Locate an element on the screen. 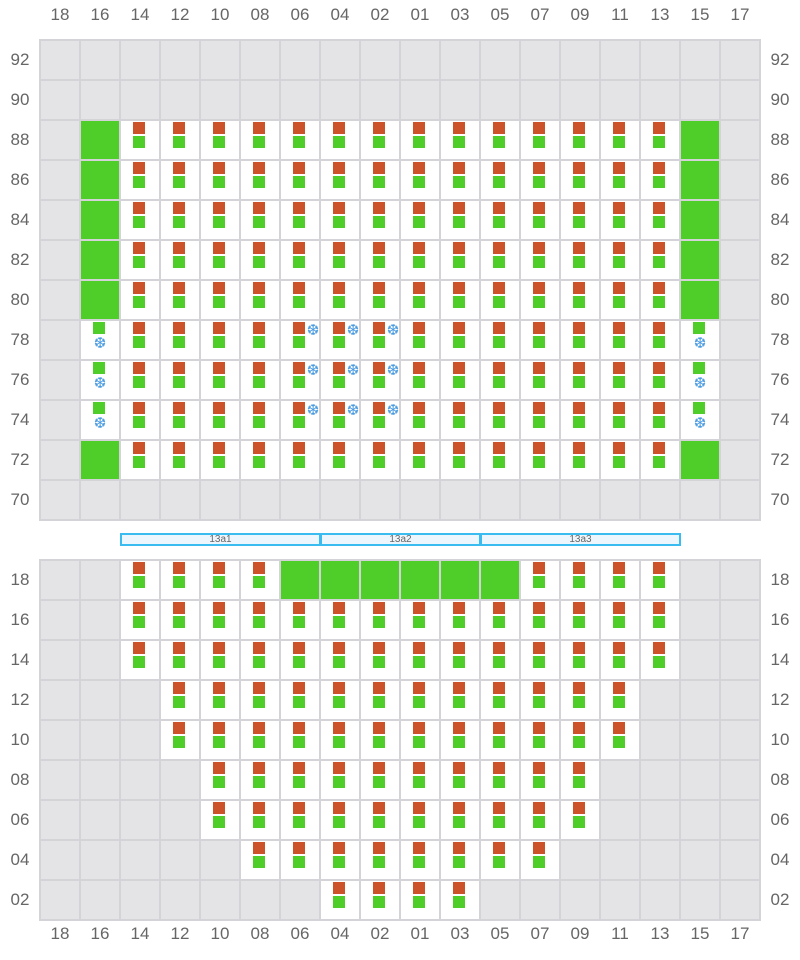 This screenshot has width=800, height=960. rack-position-76-16: ❆ is located at coordinates (100, 380).